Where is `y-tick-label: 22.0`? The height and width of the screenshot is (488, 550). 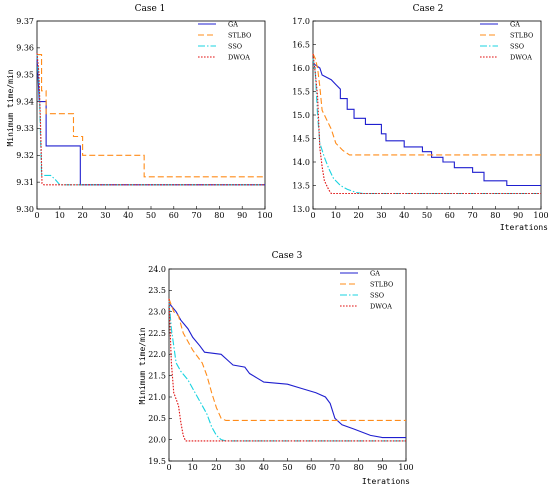
y-tick-label: 22.0 is located at coordinates (157, 354).